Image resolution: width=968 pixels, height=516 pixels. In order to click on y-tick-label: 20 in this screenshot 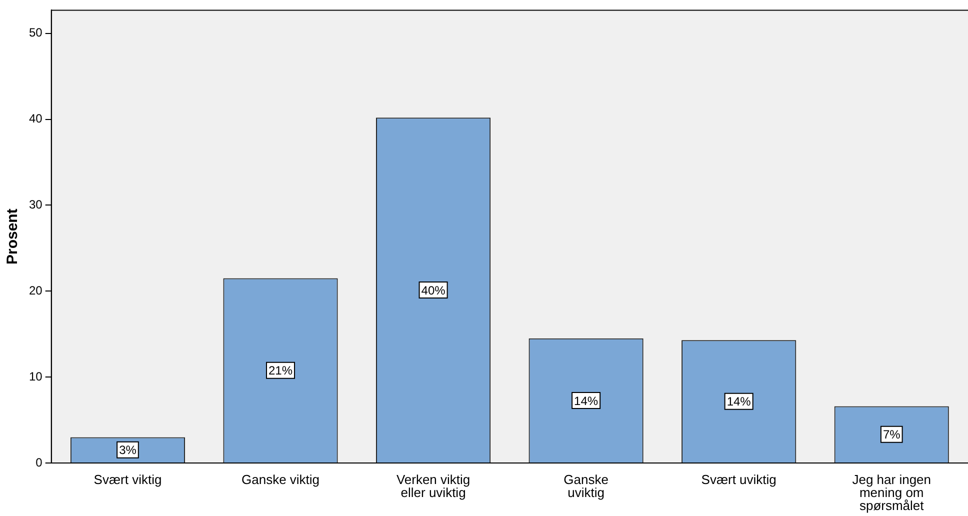, I will do `click(35, 290)`.